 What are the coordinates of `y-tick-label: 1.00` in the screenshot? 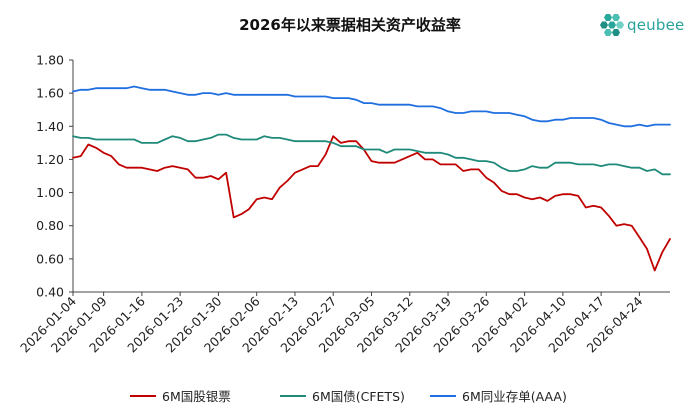 It's located at (50, 192).